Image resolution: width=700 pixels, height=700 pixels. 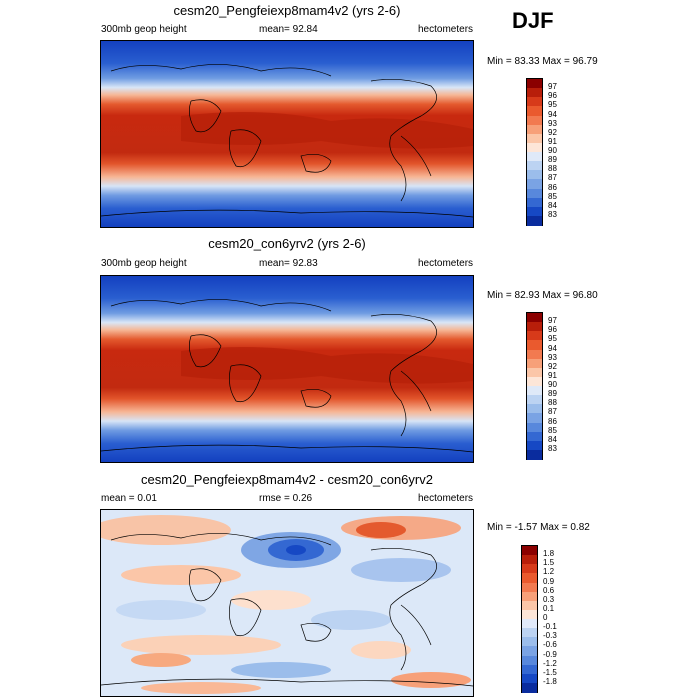 What do you see at coordinates (549, 599) in the screenshot?
I see `colorbar-tick-label: 0.3` at bounding box center [549, 599].